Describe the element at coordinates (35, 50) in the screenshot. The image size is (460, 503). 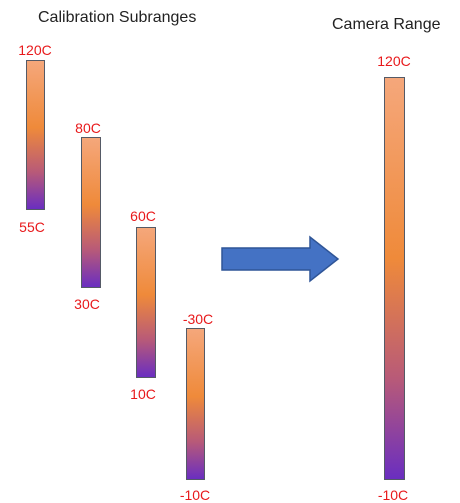
I see `subrange-1-top-label: 120C` at that location.